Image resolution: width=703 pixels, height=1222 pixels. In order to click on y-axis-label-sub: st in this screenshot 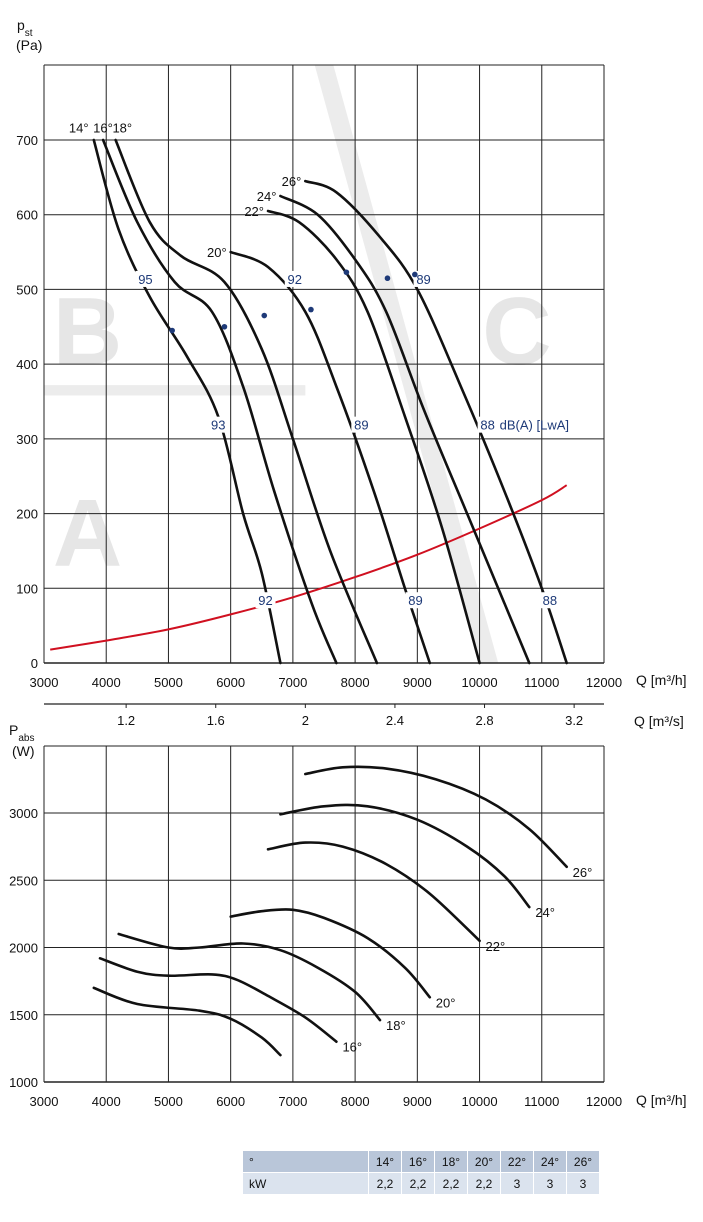, I will do `click(29, 33)`.